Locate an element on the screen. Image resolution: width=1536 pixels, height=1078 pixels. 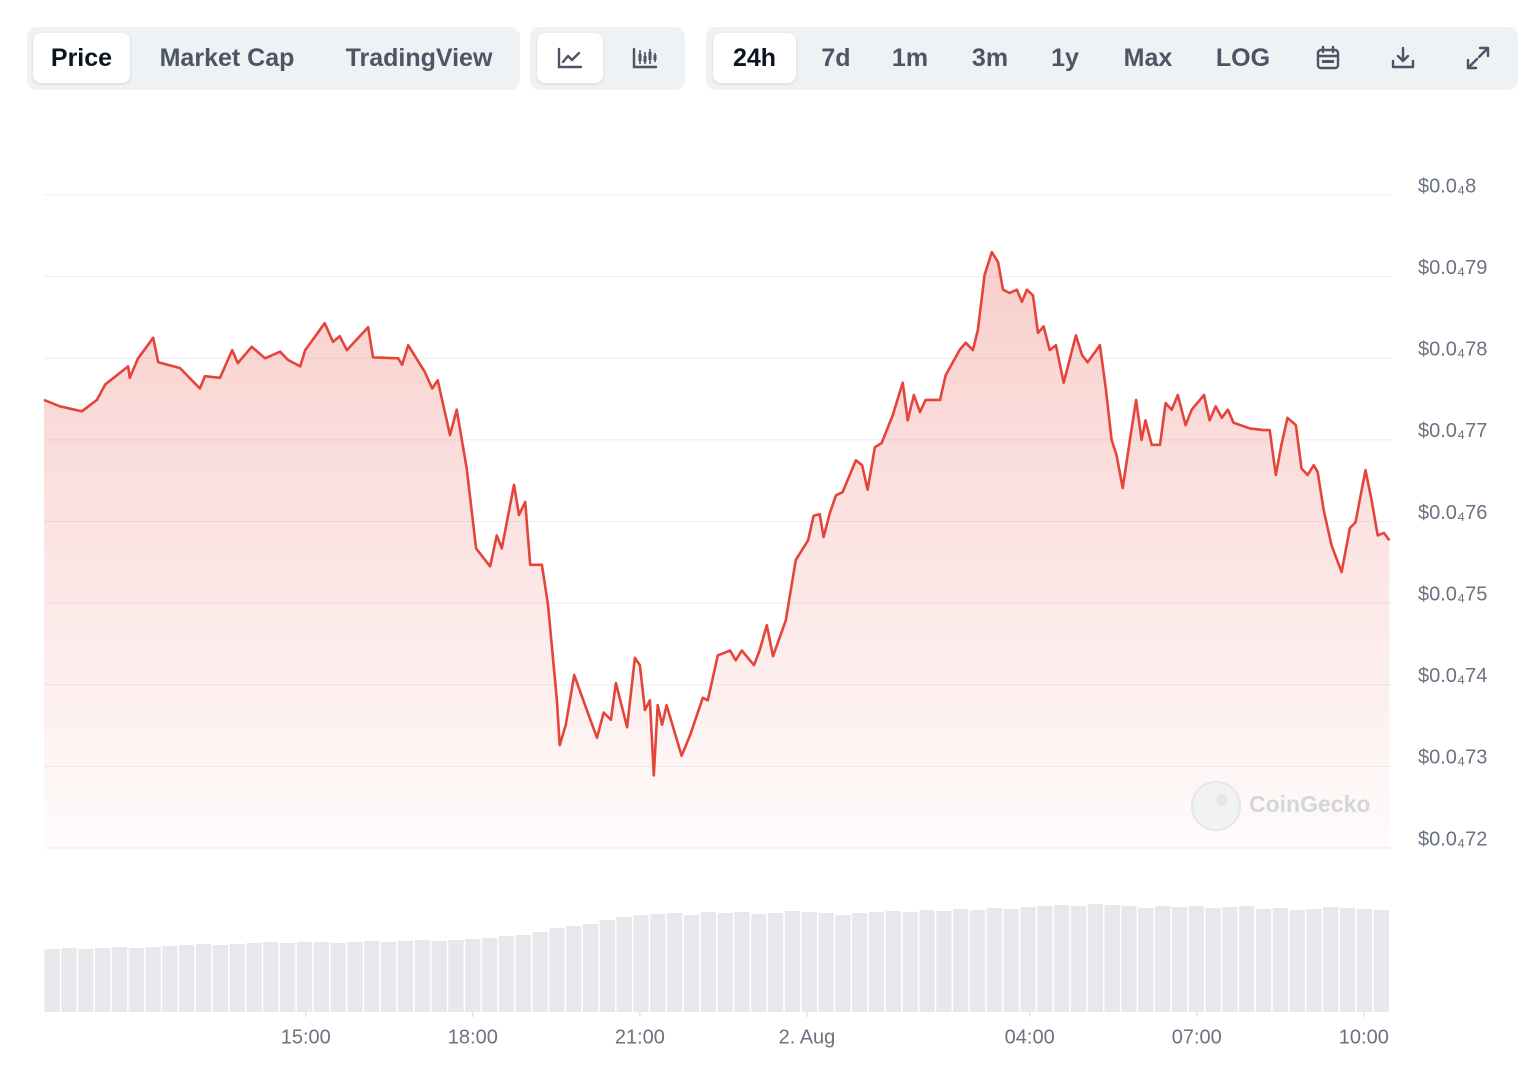
x-tick-label: 21:00 is located at coordinates (640, 1037).